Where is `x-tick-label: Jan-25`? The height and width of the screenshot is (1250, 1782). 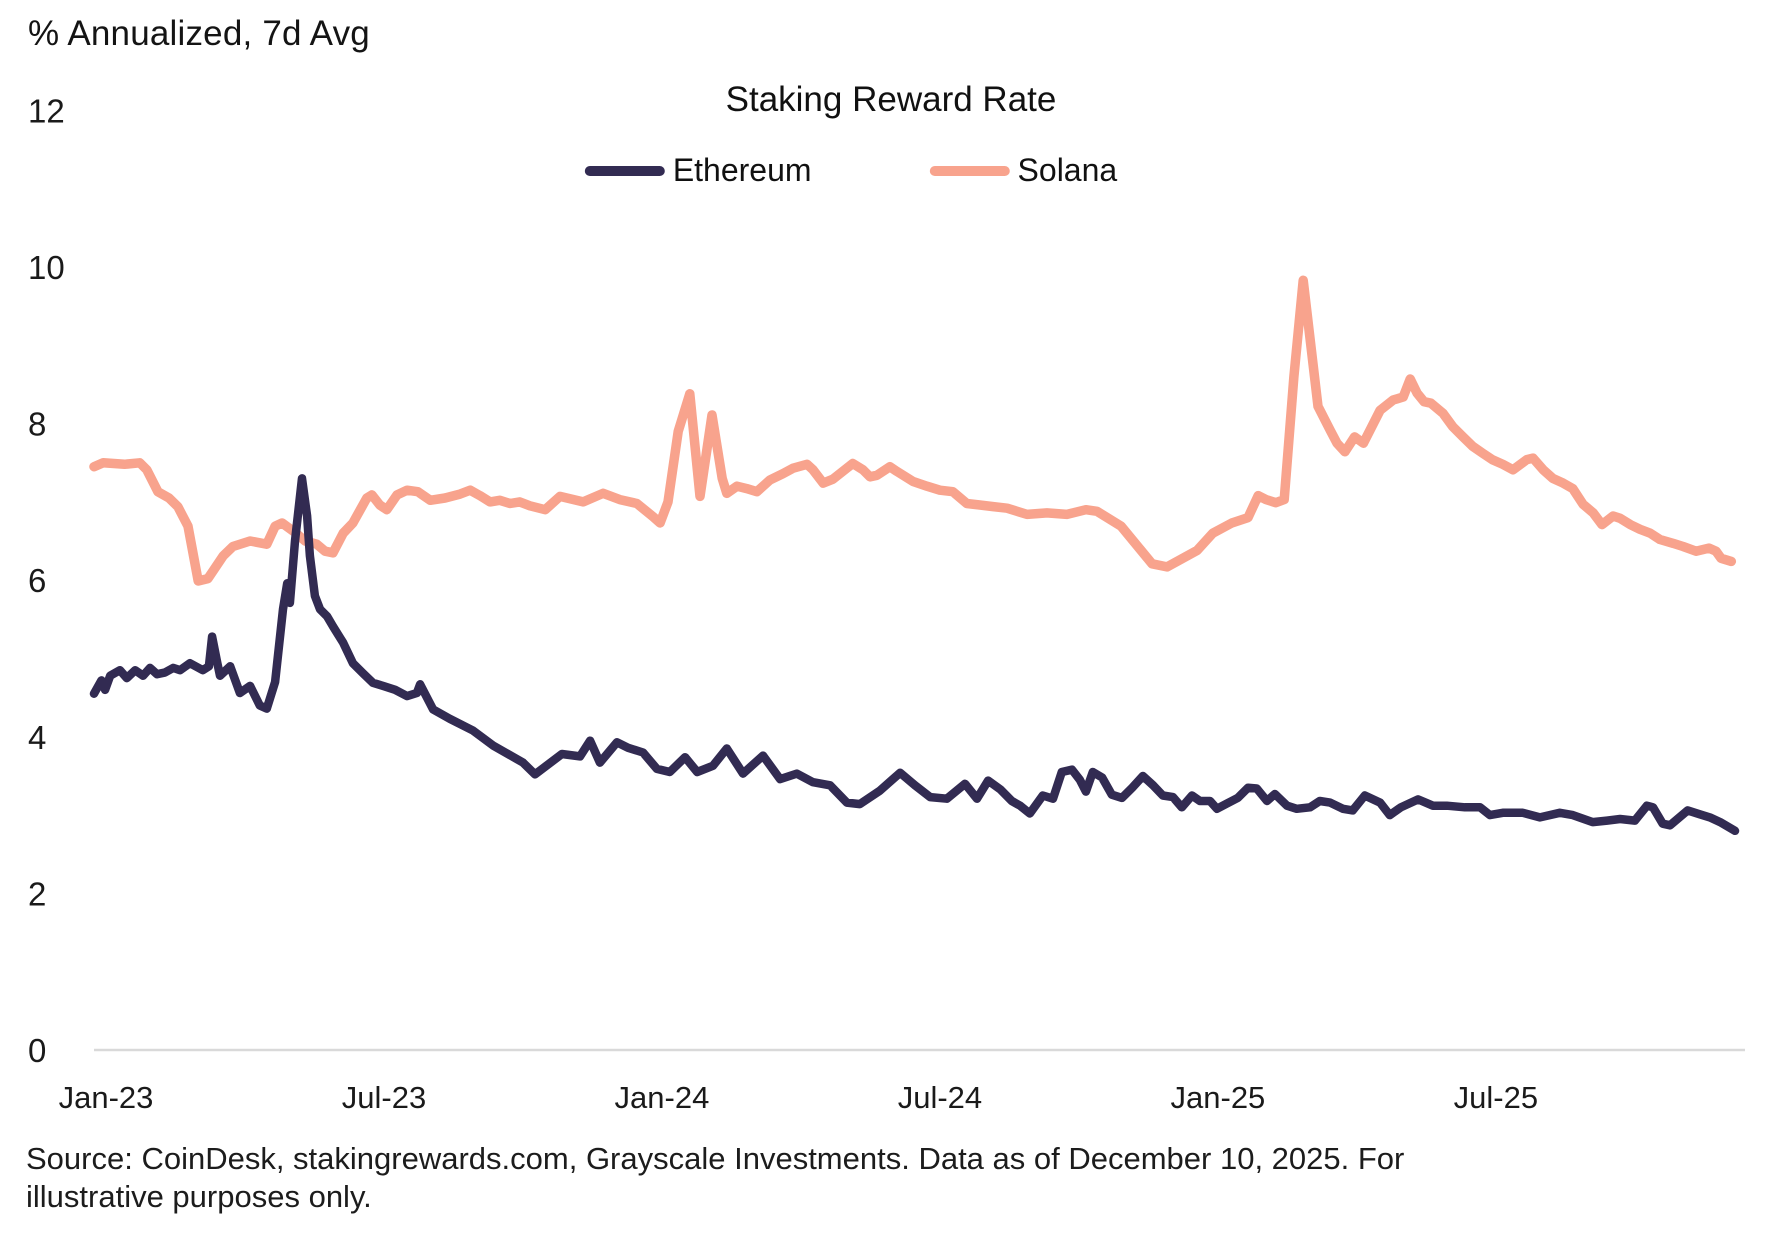 x-tick-label: Jan-25 is located at coordinates (1218, 1097).